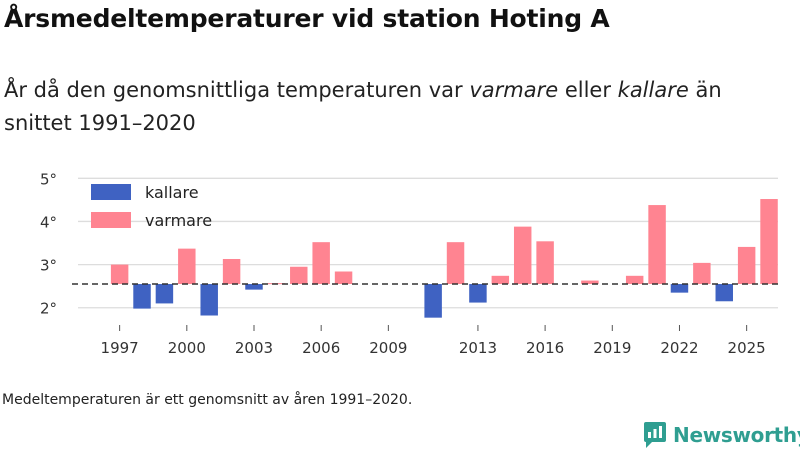 The image size is (800, 450). I want to click on y-tick-label: 2°, so click(48, 309).